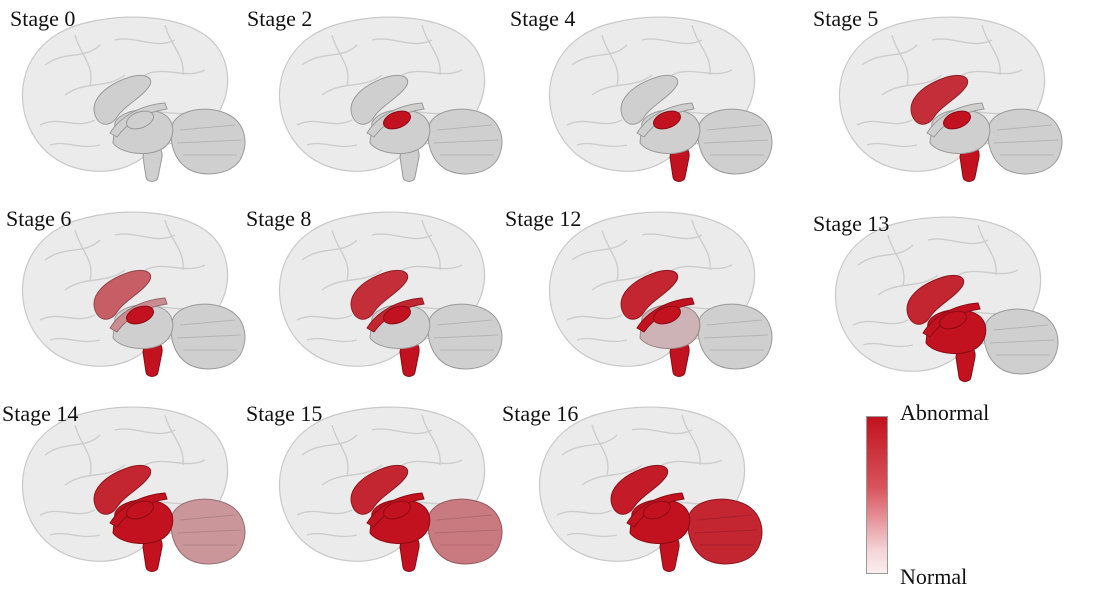 The width and height of the screenshot is (1102, 594). I want to click on stage-label: Stage 2, so click(280, 18).